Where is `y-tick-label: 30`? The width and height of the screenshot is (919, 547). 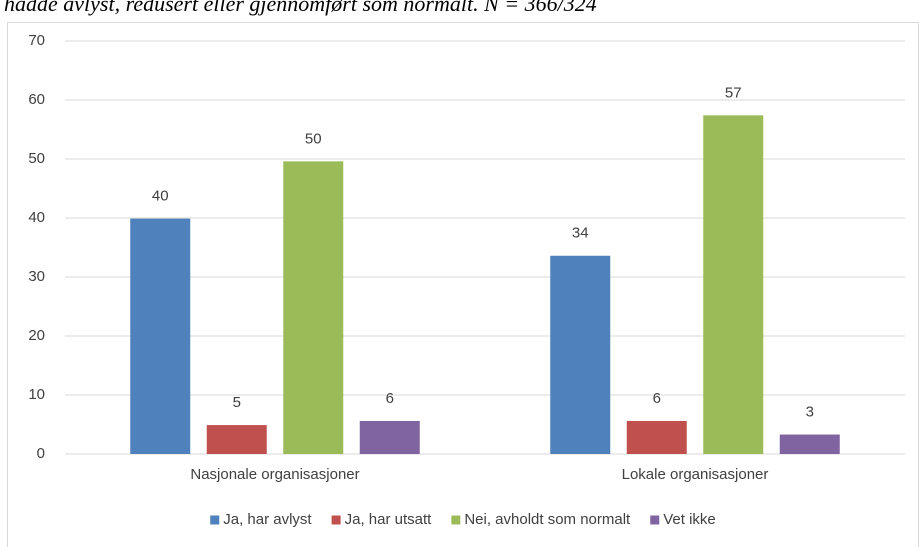 y-tick-label: 30 is located at coordinates (36, 276).